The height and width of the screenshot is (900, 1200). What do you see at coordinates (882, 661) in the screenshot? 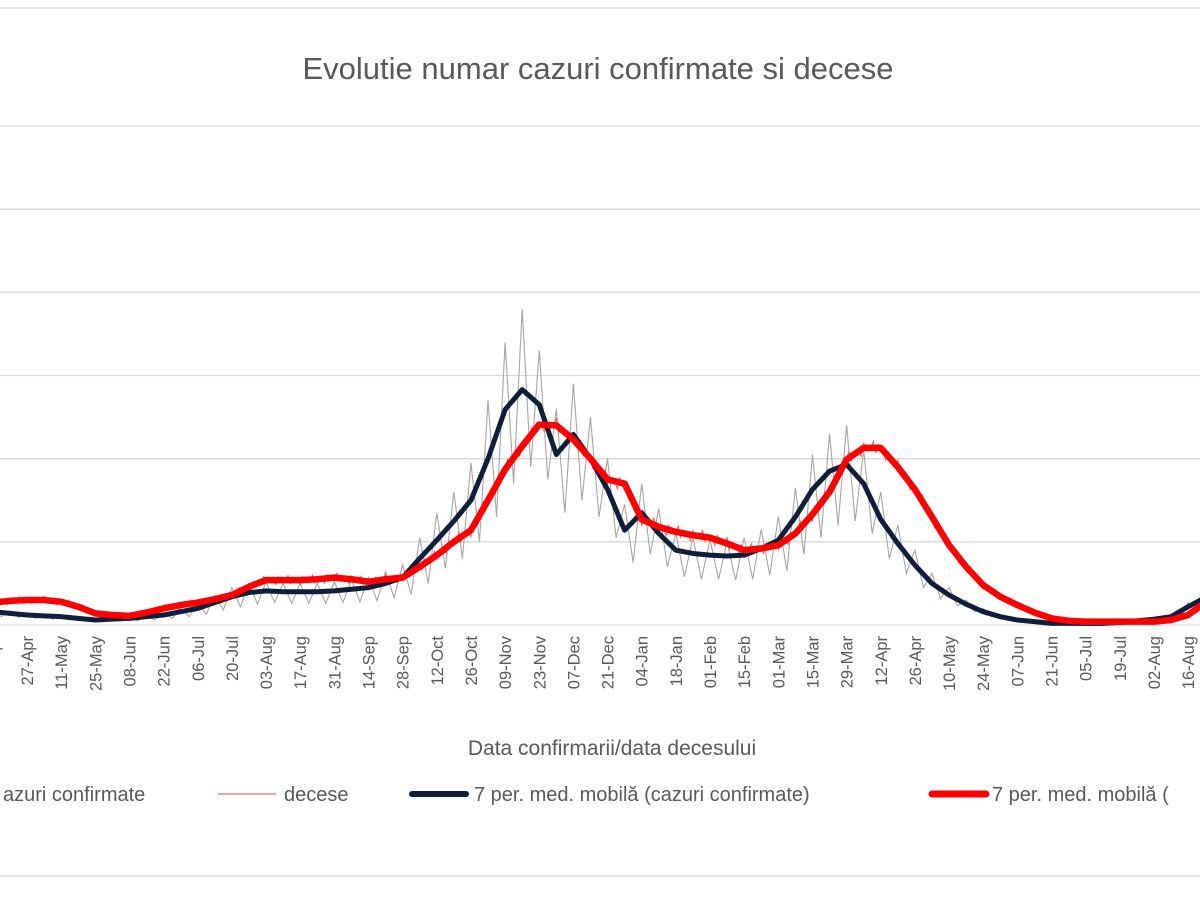
I see `x-tick-label: 12-Apr` at bounding box center [882, 661].